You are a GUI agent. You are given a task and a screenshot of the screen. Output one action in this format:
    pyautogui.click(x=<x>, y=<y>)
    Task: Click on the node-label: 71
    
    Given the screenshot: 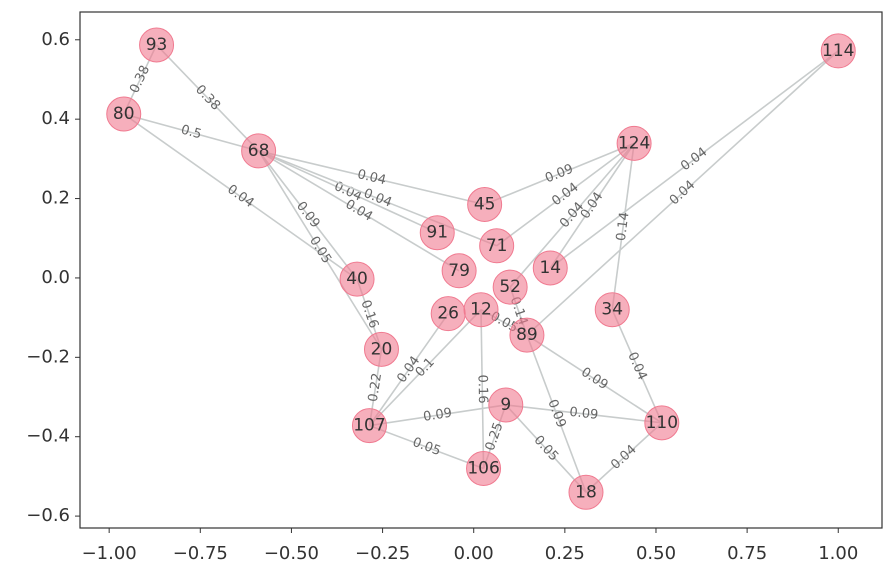 What is the action you would take?
    pyautogui.click(x=497, y=246)
    